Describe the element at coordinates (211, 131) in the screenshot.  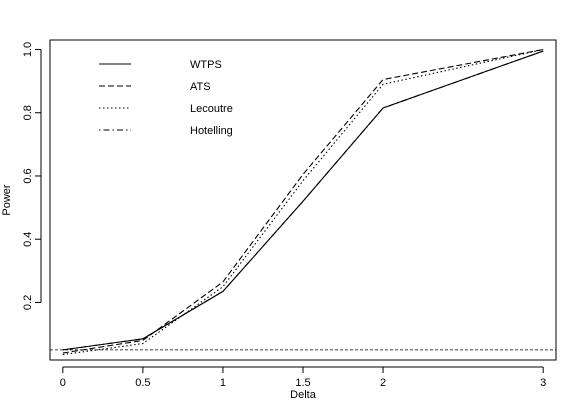
I see `legend-label-hotelling: Hotelling` at that location.